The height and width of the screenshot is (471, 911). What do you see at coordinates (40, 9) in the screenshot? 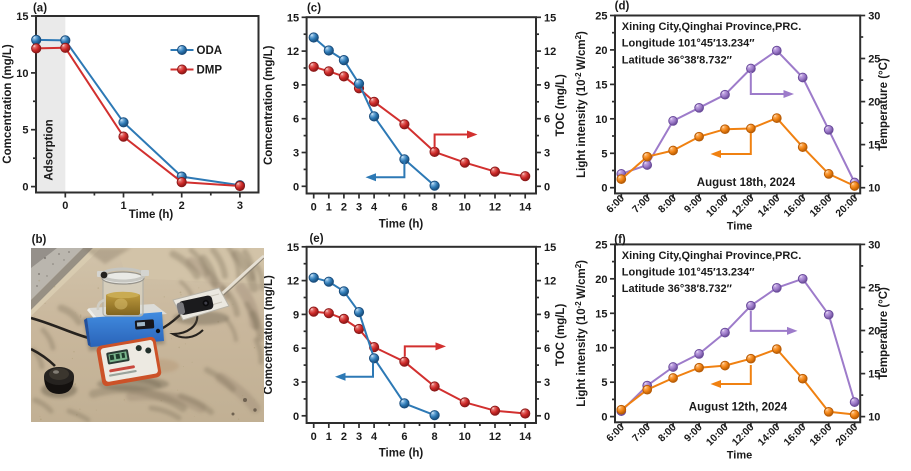
I see `svg-text: (a)` at bounding box center [40, 9].